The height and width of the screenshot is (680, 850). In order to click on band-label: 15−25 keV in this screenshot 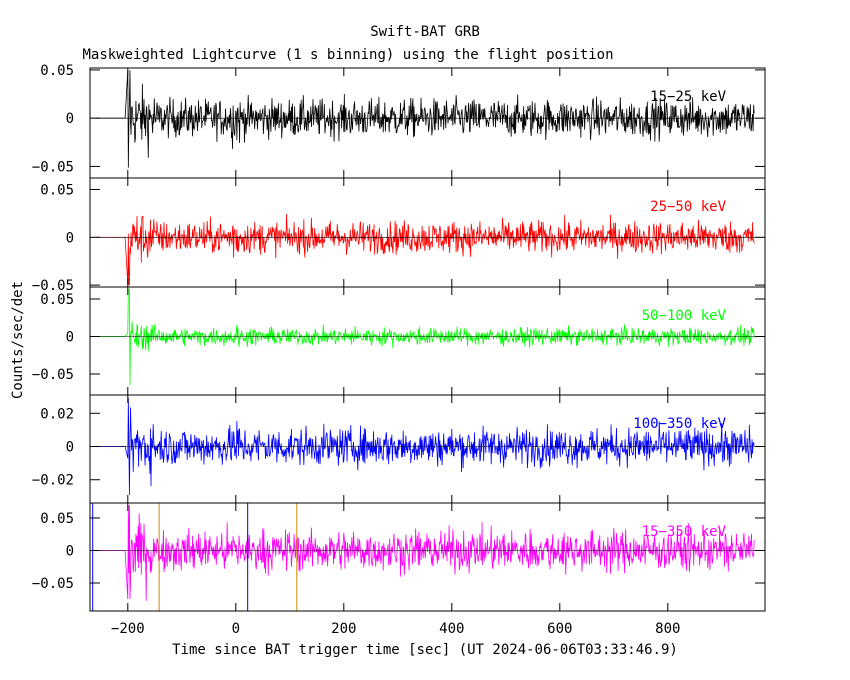, I will do `click(688, 97)`.